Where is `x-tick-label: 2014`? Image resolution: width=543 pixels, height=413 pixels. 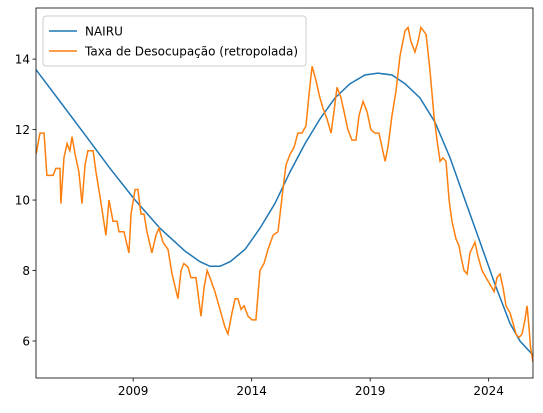 x-tick-label: 2014 is located at coordinates (251, 391).